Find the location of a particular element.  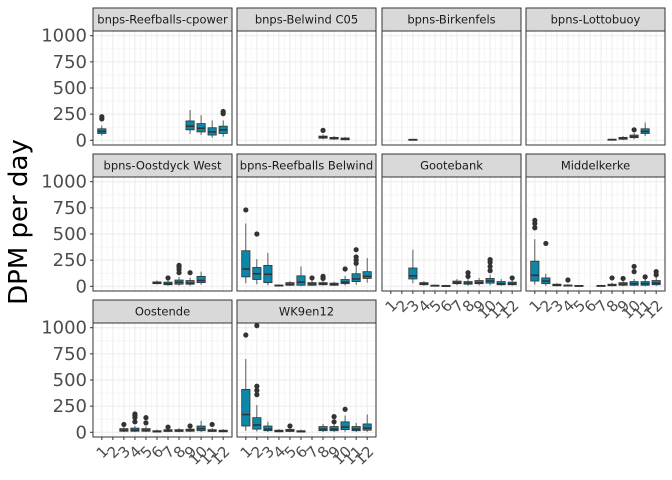

facet-strip-label: Gootebank is located at coordinates (451, 166).